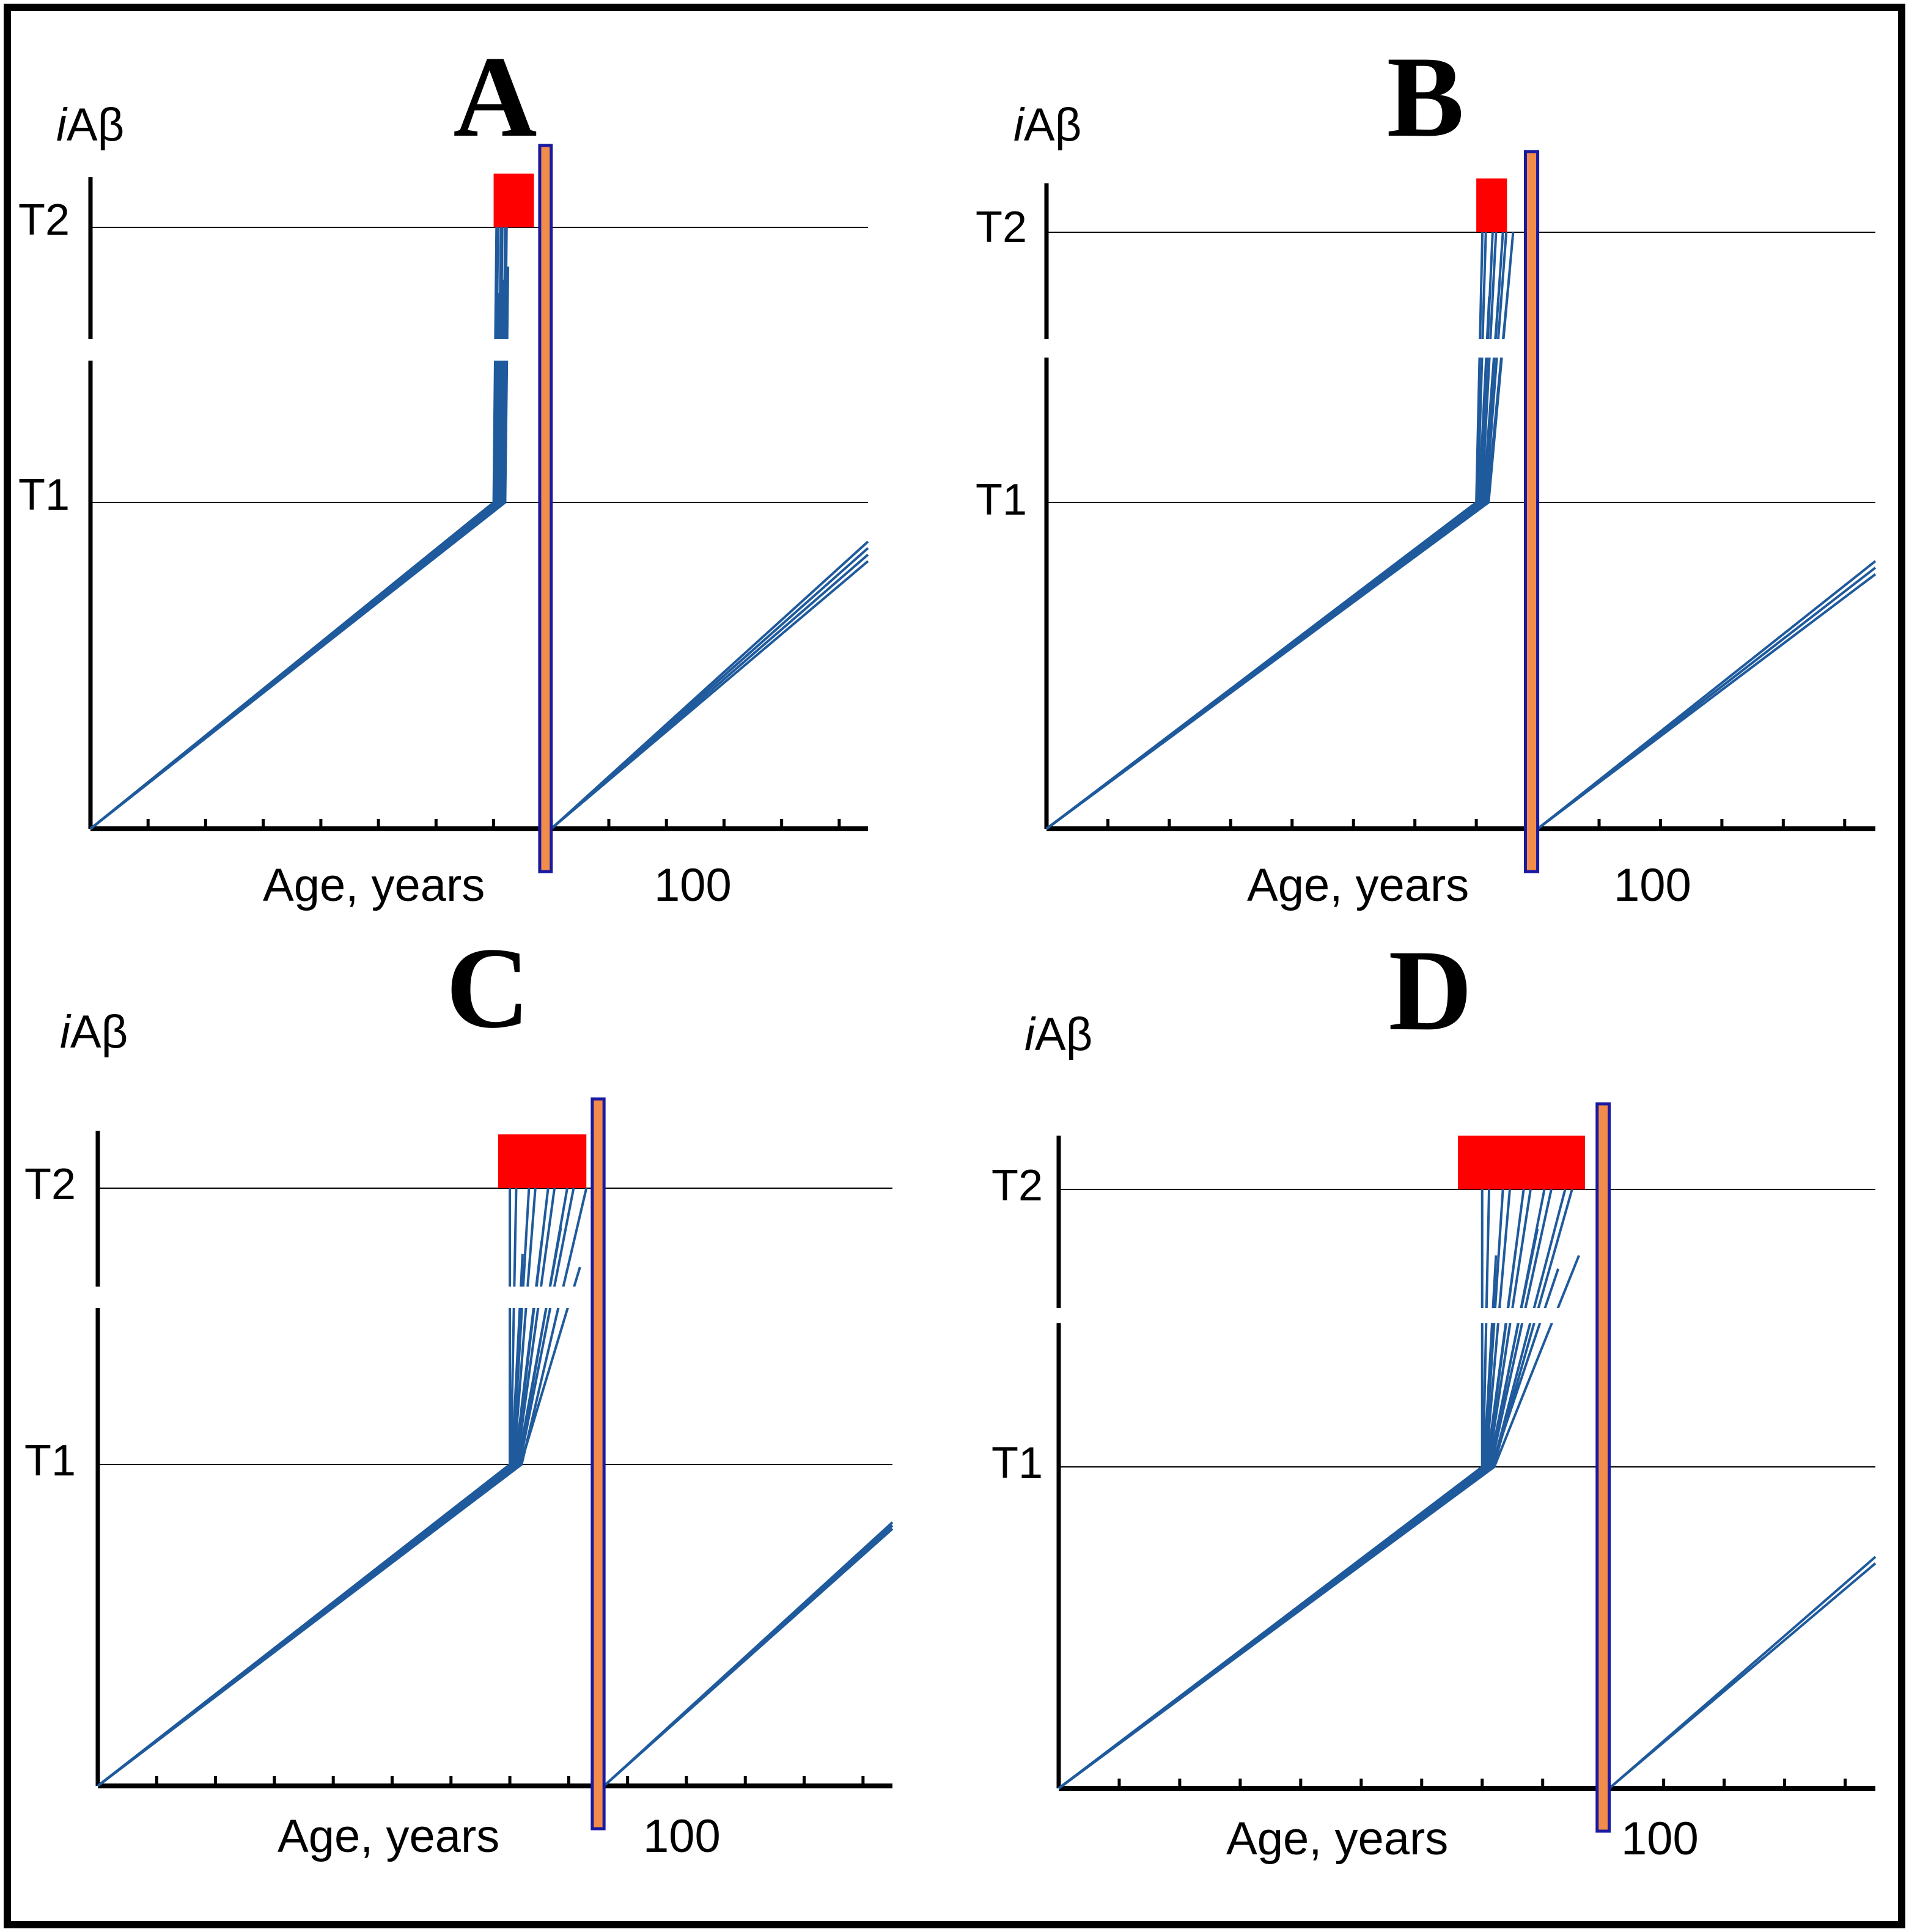 Image resolution: width=1909 pixels, height=1932 pixels. Describe the element at coordinates (495, 97) in the screenshot. I see `panel-a-letter: A` at that location.